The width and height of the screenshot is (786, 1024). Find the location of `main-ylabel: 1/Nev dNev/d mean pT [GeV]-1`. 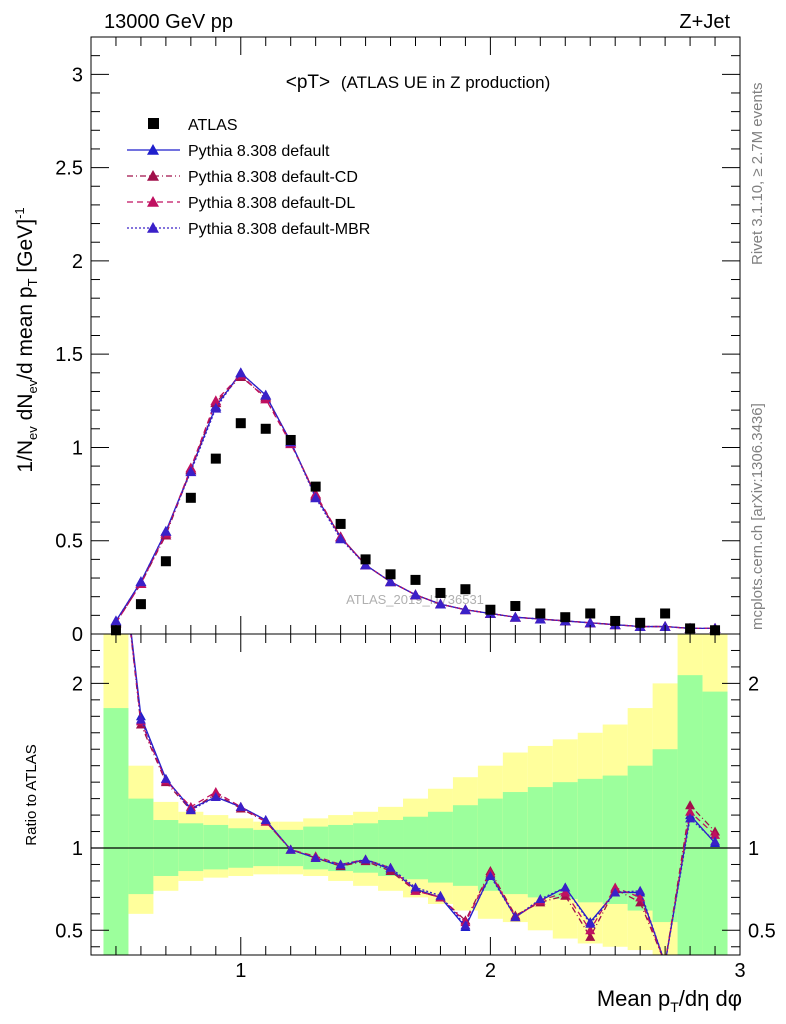

main-ylabel: 1/Nev dNev/d mean pT [GeV]-1 is located at coordinates (26, 339).